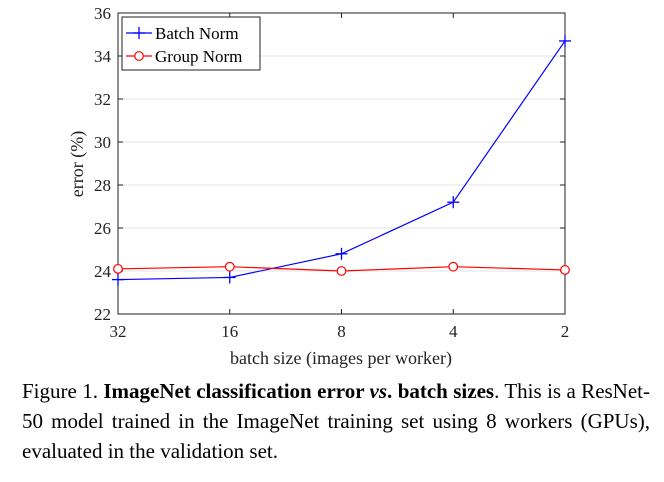 This screenshot has height=482, width=664. I want to click on y-axis-label: error (%), so click(77, 164).